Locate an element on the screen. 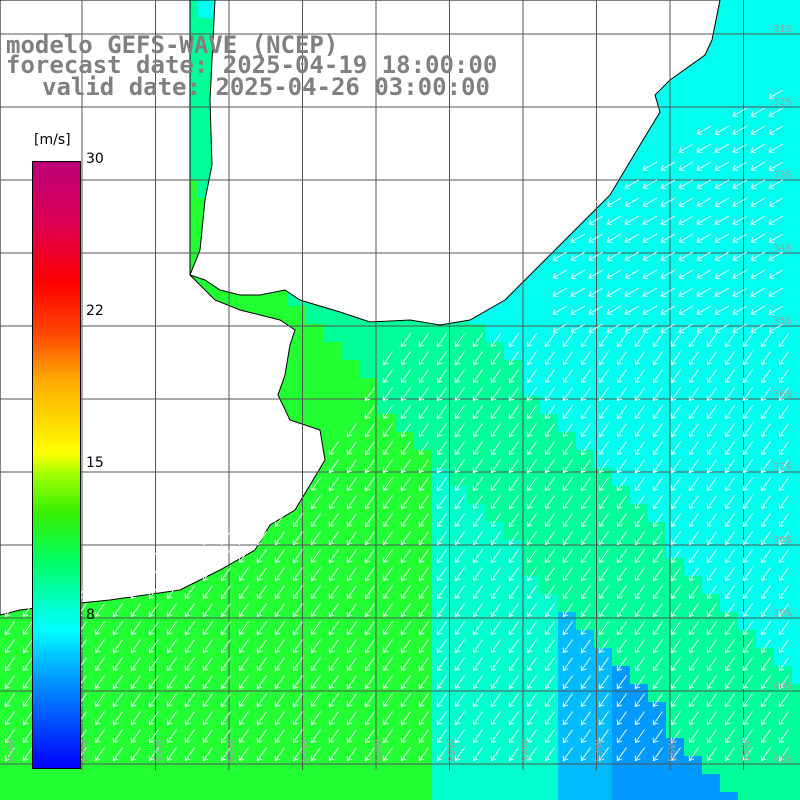 This screenshot has height=800, width=800. lat-label: 34S is located at coordinates (782, 248).